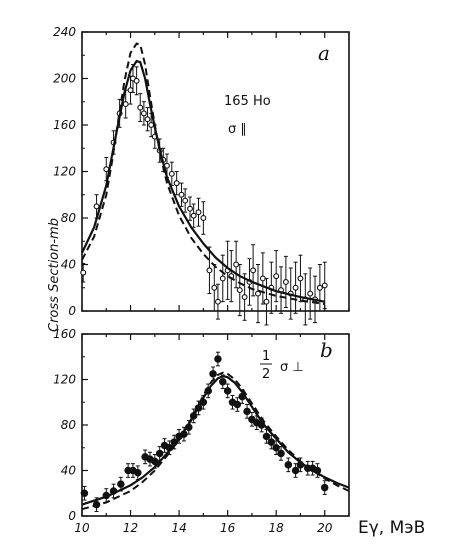 The image size is (467, 550). I want to click on fit-curve-solid, so click(215, 440).